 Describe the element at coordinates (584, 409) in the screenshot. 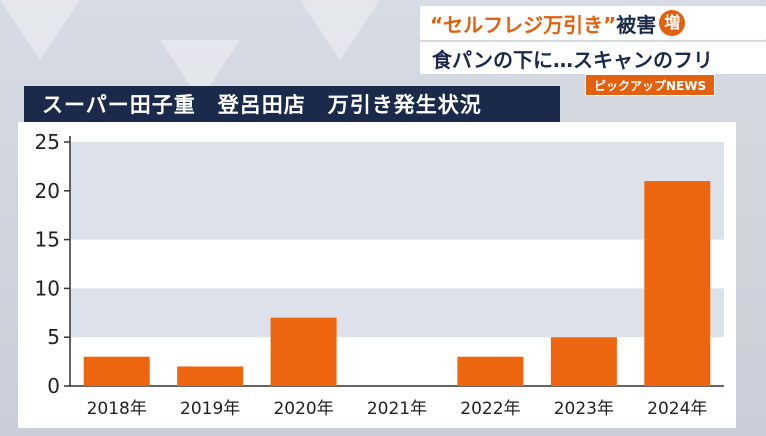

I see `x-tick-label: 2023年` at that location.